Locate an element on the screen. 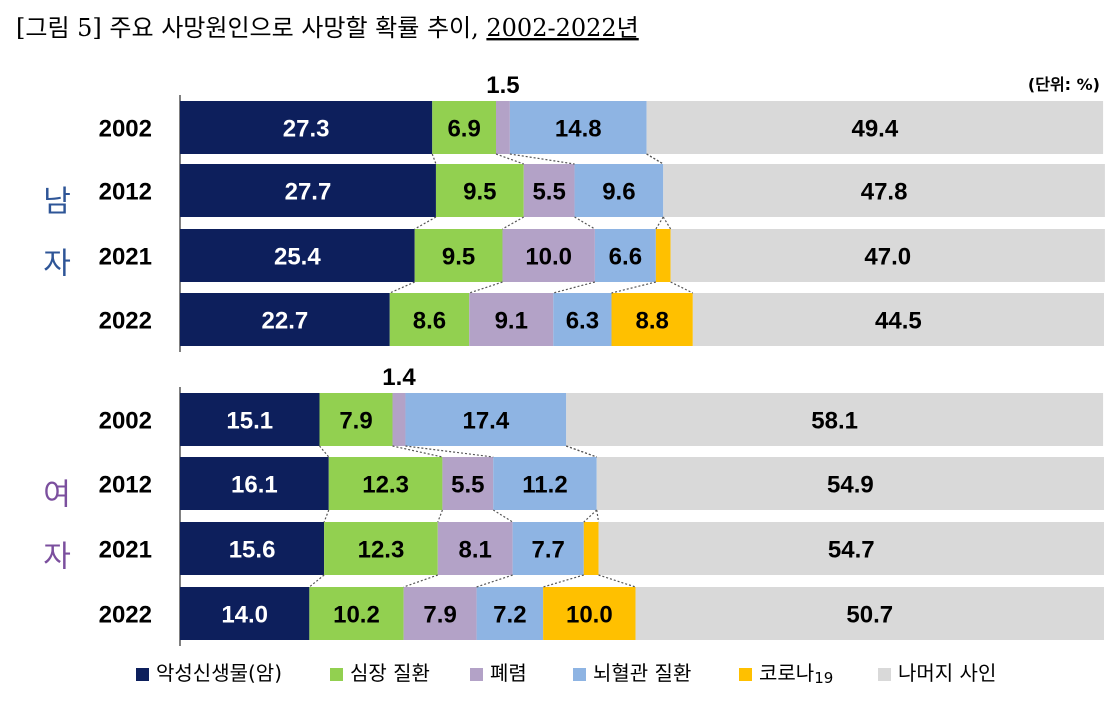 The image size is (1116, 706). data-label: 1.5 is located at coordinates (502, 85).